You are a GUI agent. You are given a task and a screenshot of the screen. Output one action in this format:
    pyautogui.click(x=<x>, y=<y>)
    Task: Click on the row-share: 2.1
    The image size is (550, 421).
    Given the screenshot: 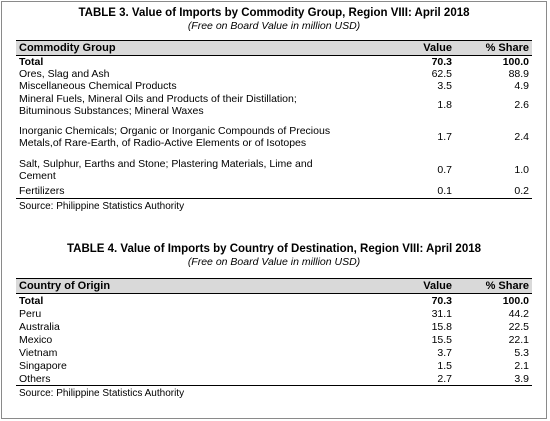 What is the action you would take?
    pyautogui.click(x=521, y=365)
    